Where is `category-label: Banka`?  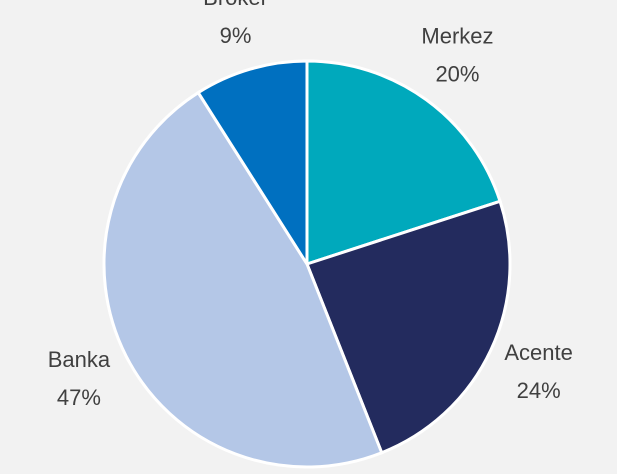 category-label: Banka is located at coordinates (79, 359).